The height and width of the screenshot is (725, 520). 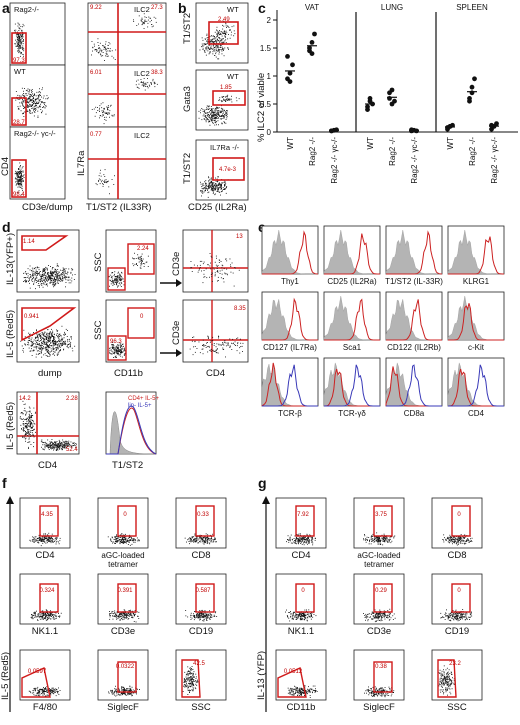 What do you see at coordinates (476, 281) in the screenshot?
I see `e-marker-label: KLRG1` at bounding box center [476, 281].